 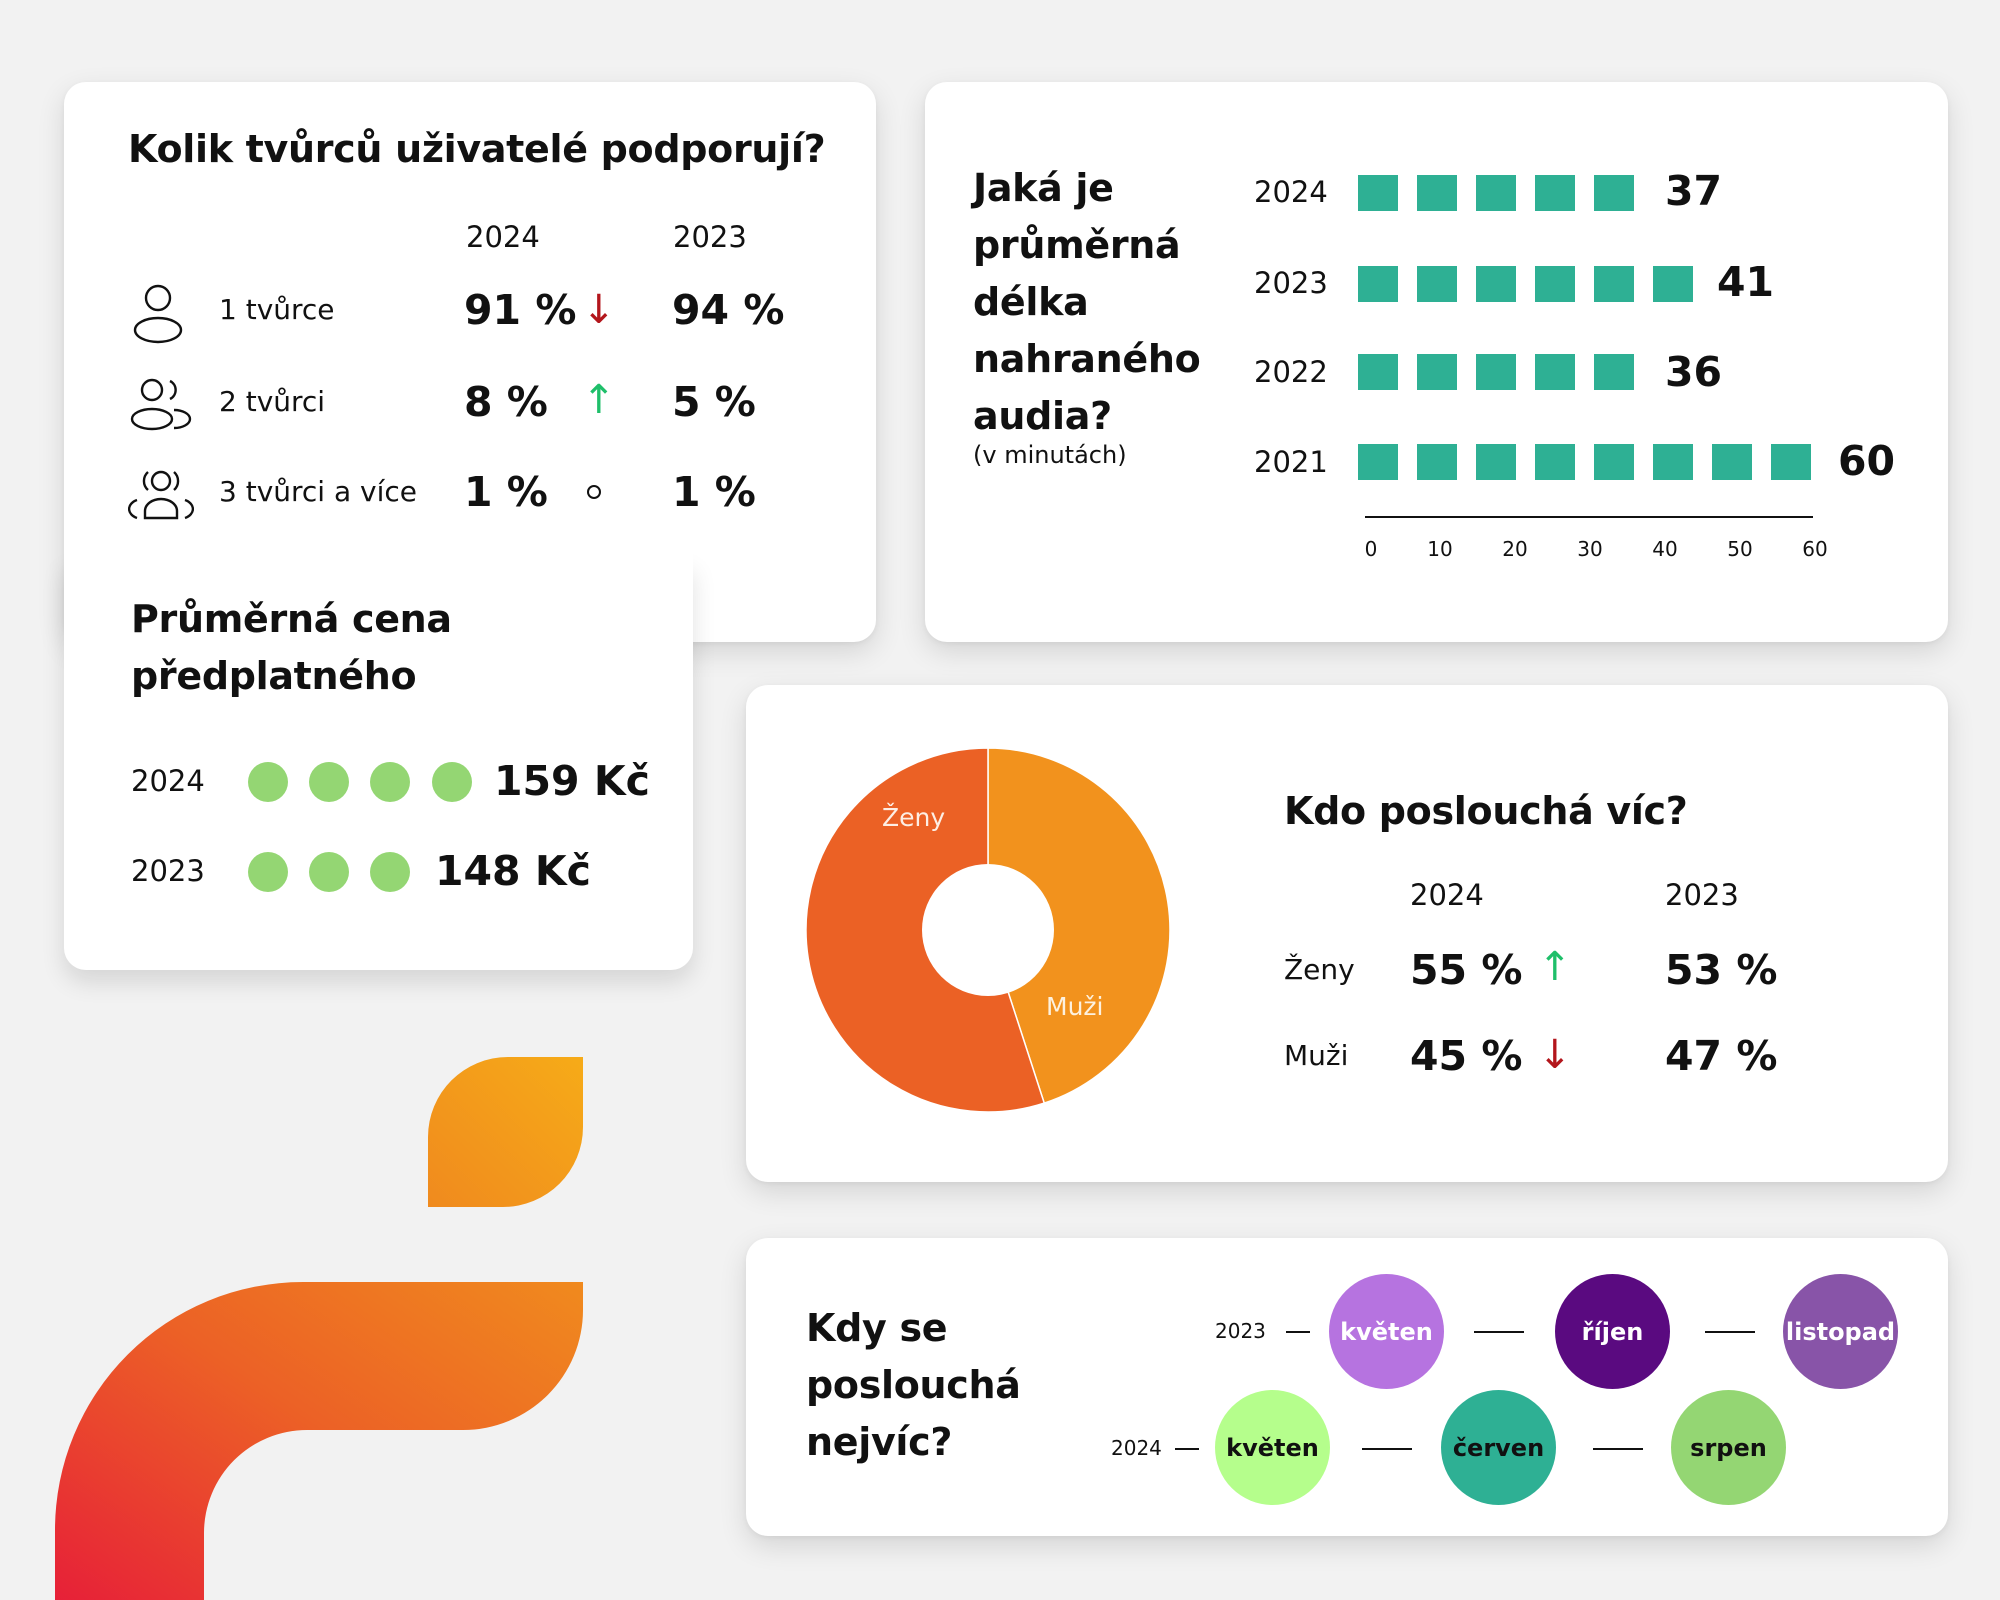 I want to click on month-bubble: listopad, so click(x=1840, y=1331).